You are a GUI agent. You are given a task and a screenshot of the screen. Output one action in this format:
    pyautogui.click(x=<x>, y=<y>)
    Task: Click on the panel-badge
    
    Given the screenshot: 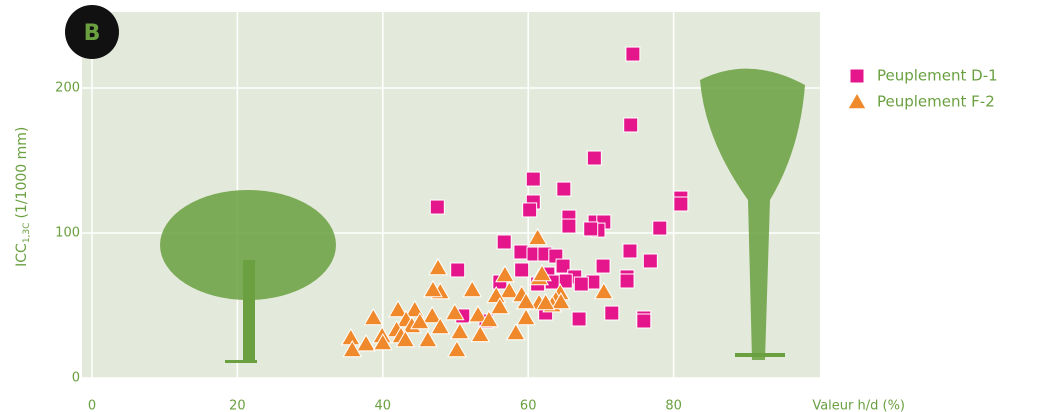 What is the action you would take?
    pyautogui.click(x=92, y=32)
    